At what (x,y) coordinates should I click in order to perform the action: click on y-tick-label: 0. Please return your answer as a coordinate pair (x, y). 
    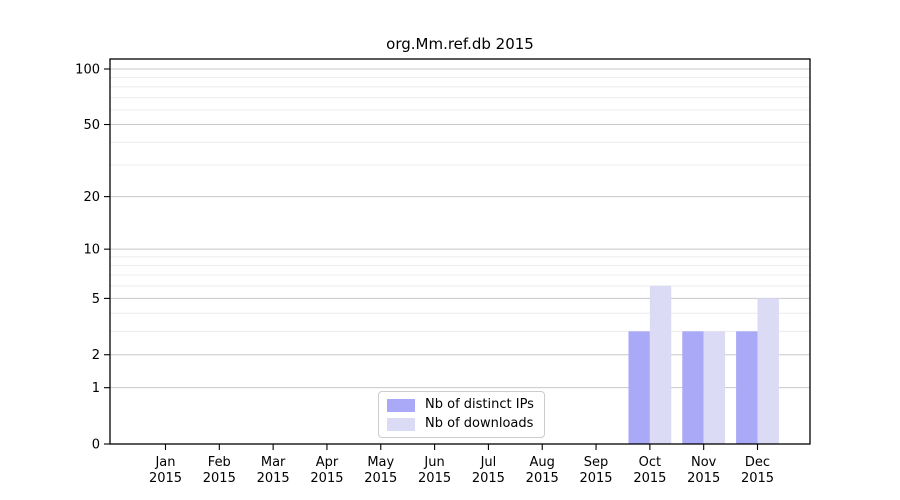
    Looking at the image, I should click on (96, 445).